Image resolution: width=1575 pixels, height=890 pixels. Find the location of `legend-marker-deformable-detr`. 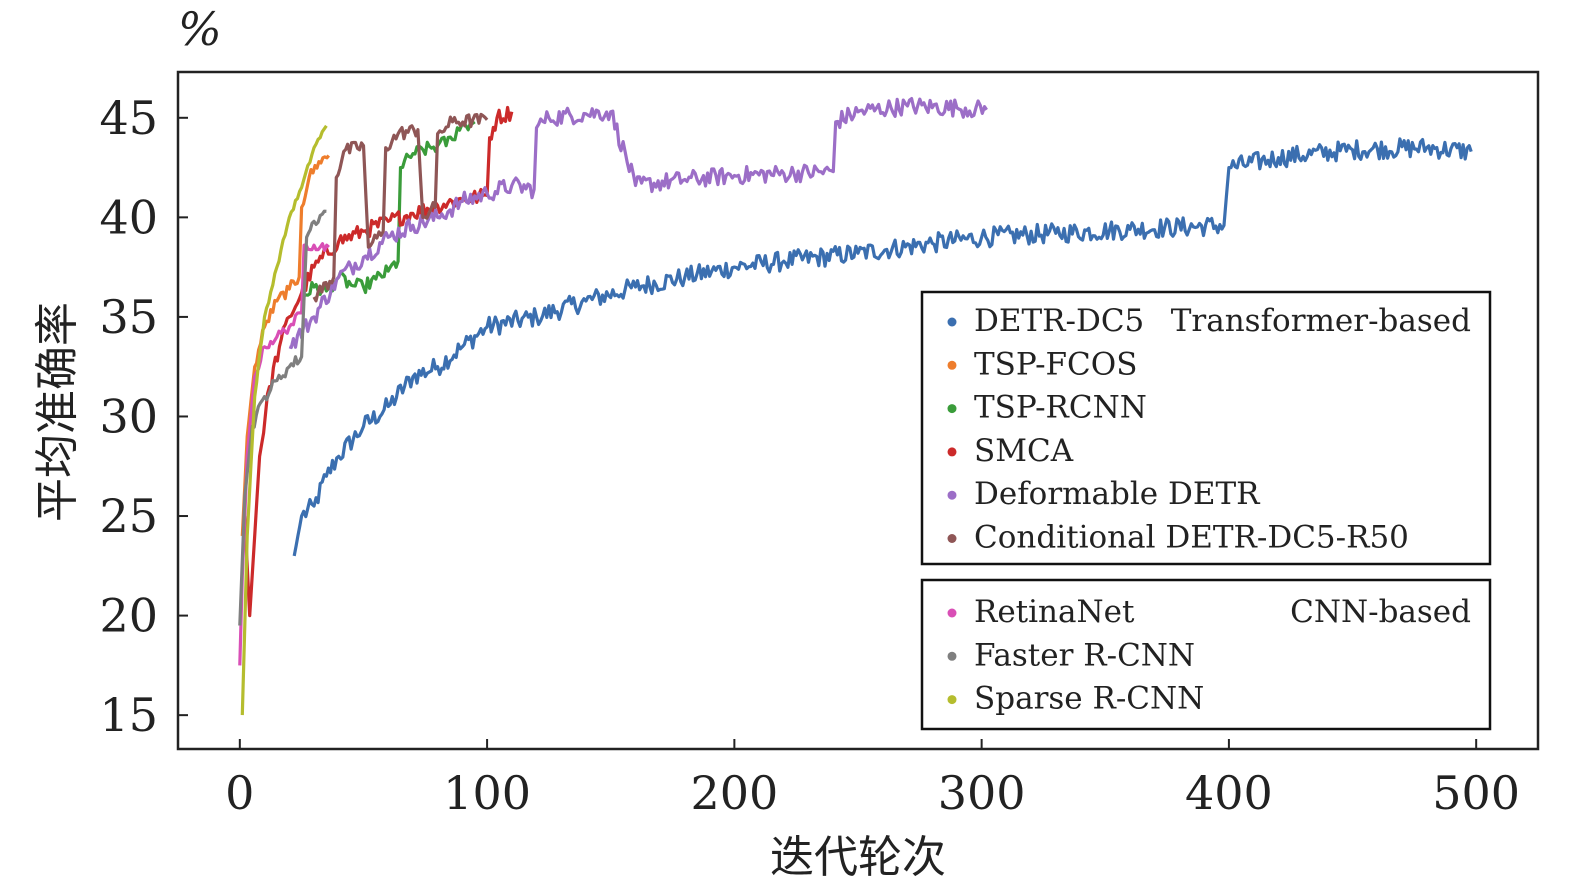

legend-marker-deformable-detr is located at coordinates (952, 495).